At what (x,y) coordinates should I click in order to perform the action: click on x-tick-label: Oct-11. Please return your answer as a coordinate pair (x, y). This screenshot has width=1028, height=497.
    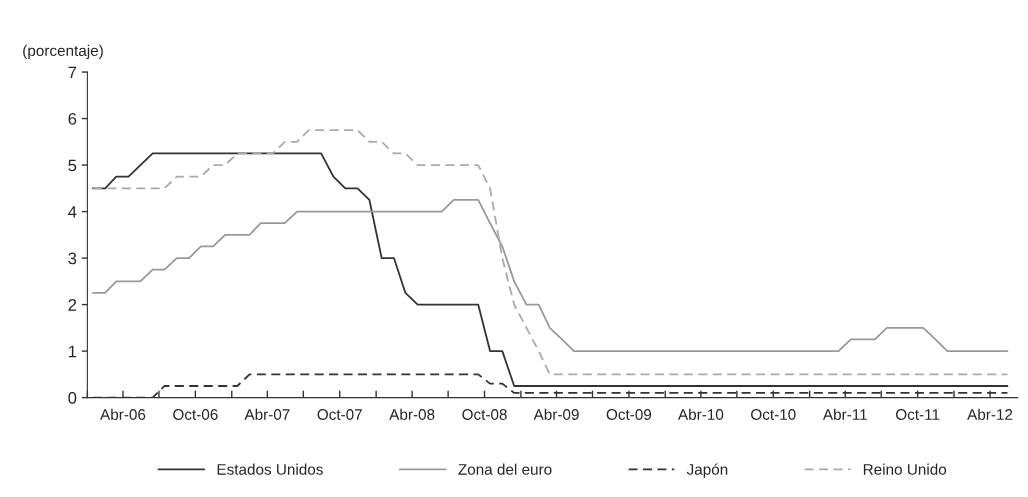
    Looking at the image, I should click on (918, 414).